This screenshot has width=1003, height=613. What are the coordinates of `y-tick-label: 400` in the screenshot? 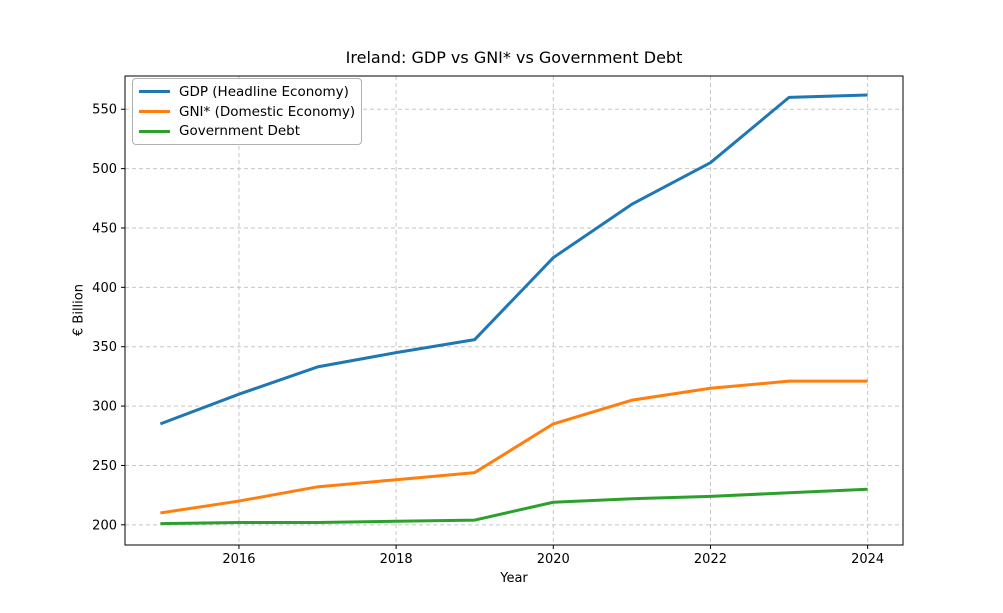 It's located at (104, 288).